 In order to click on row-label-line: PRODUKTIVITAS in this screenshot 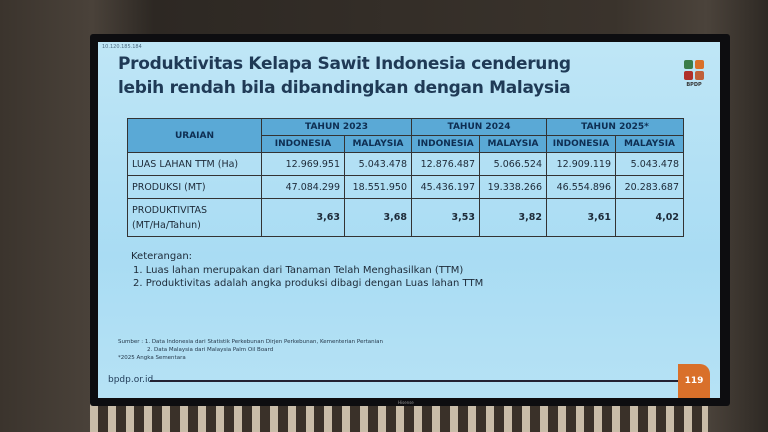, I will do `click(170, 210)`.